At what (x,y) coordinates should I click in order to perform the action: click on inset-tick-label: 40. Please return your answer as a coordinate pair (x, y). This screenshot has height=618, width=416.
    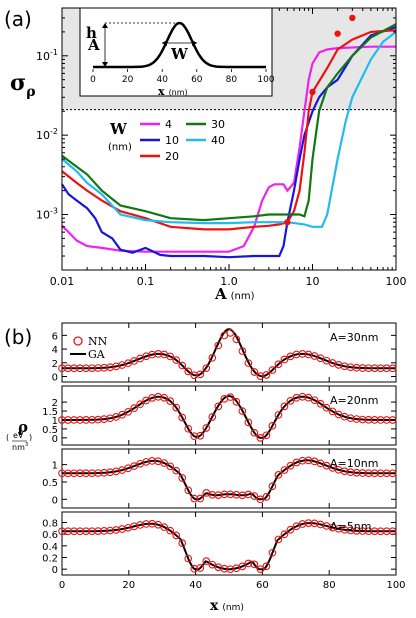
    Looking at the image, I should click on (162, 80).